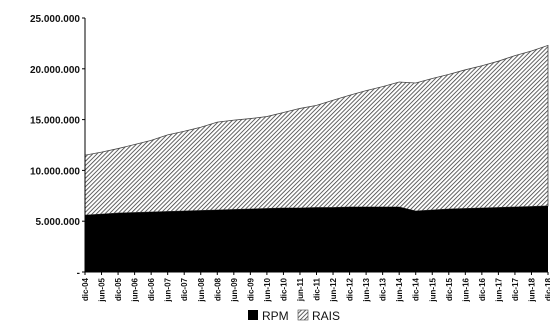 Image resolution: width=550 pixels, height=325 pixels. What do you see at coordinates (151, 289) in the screenshot?
I see `x-tick-label: dic-06` at bounding box center [151, 289].